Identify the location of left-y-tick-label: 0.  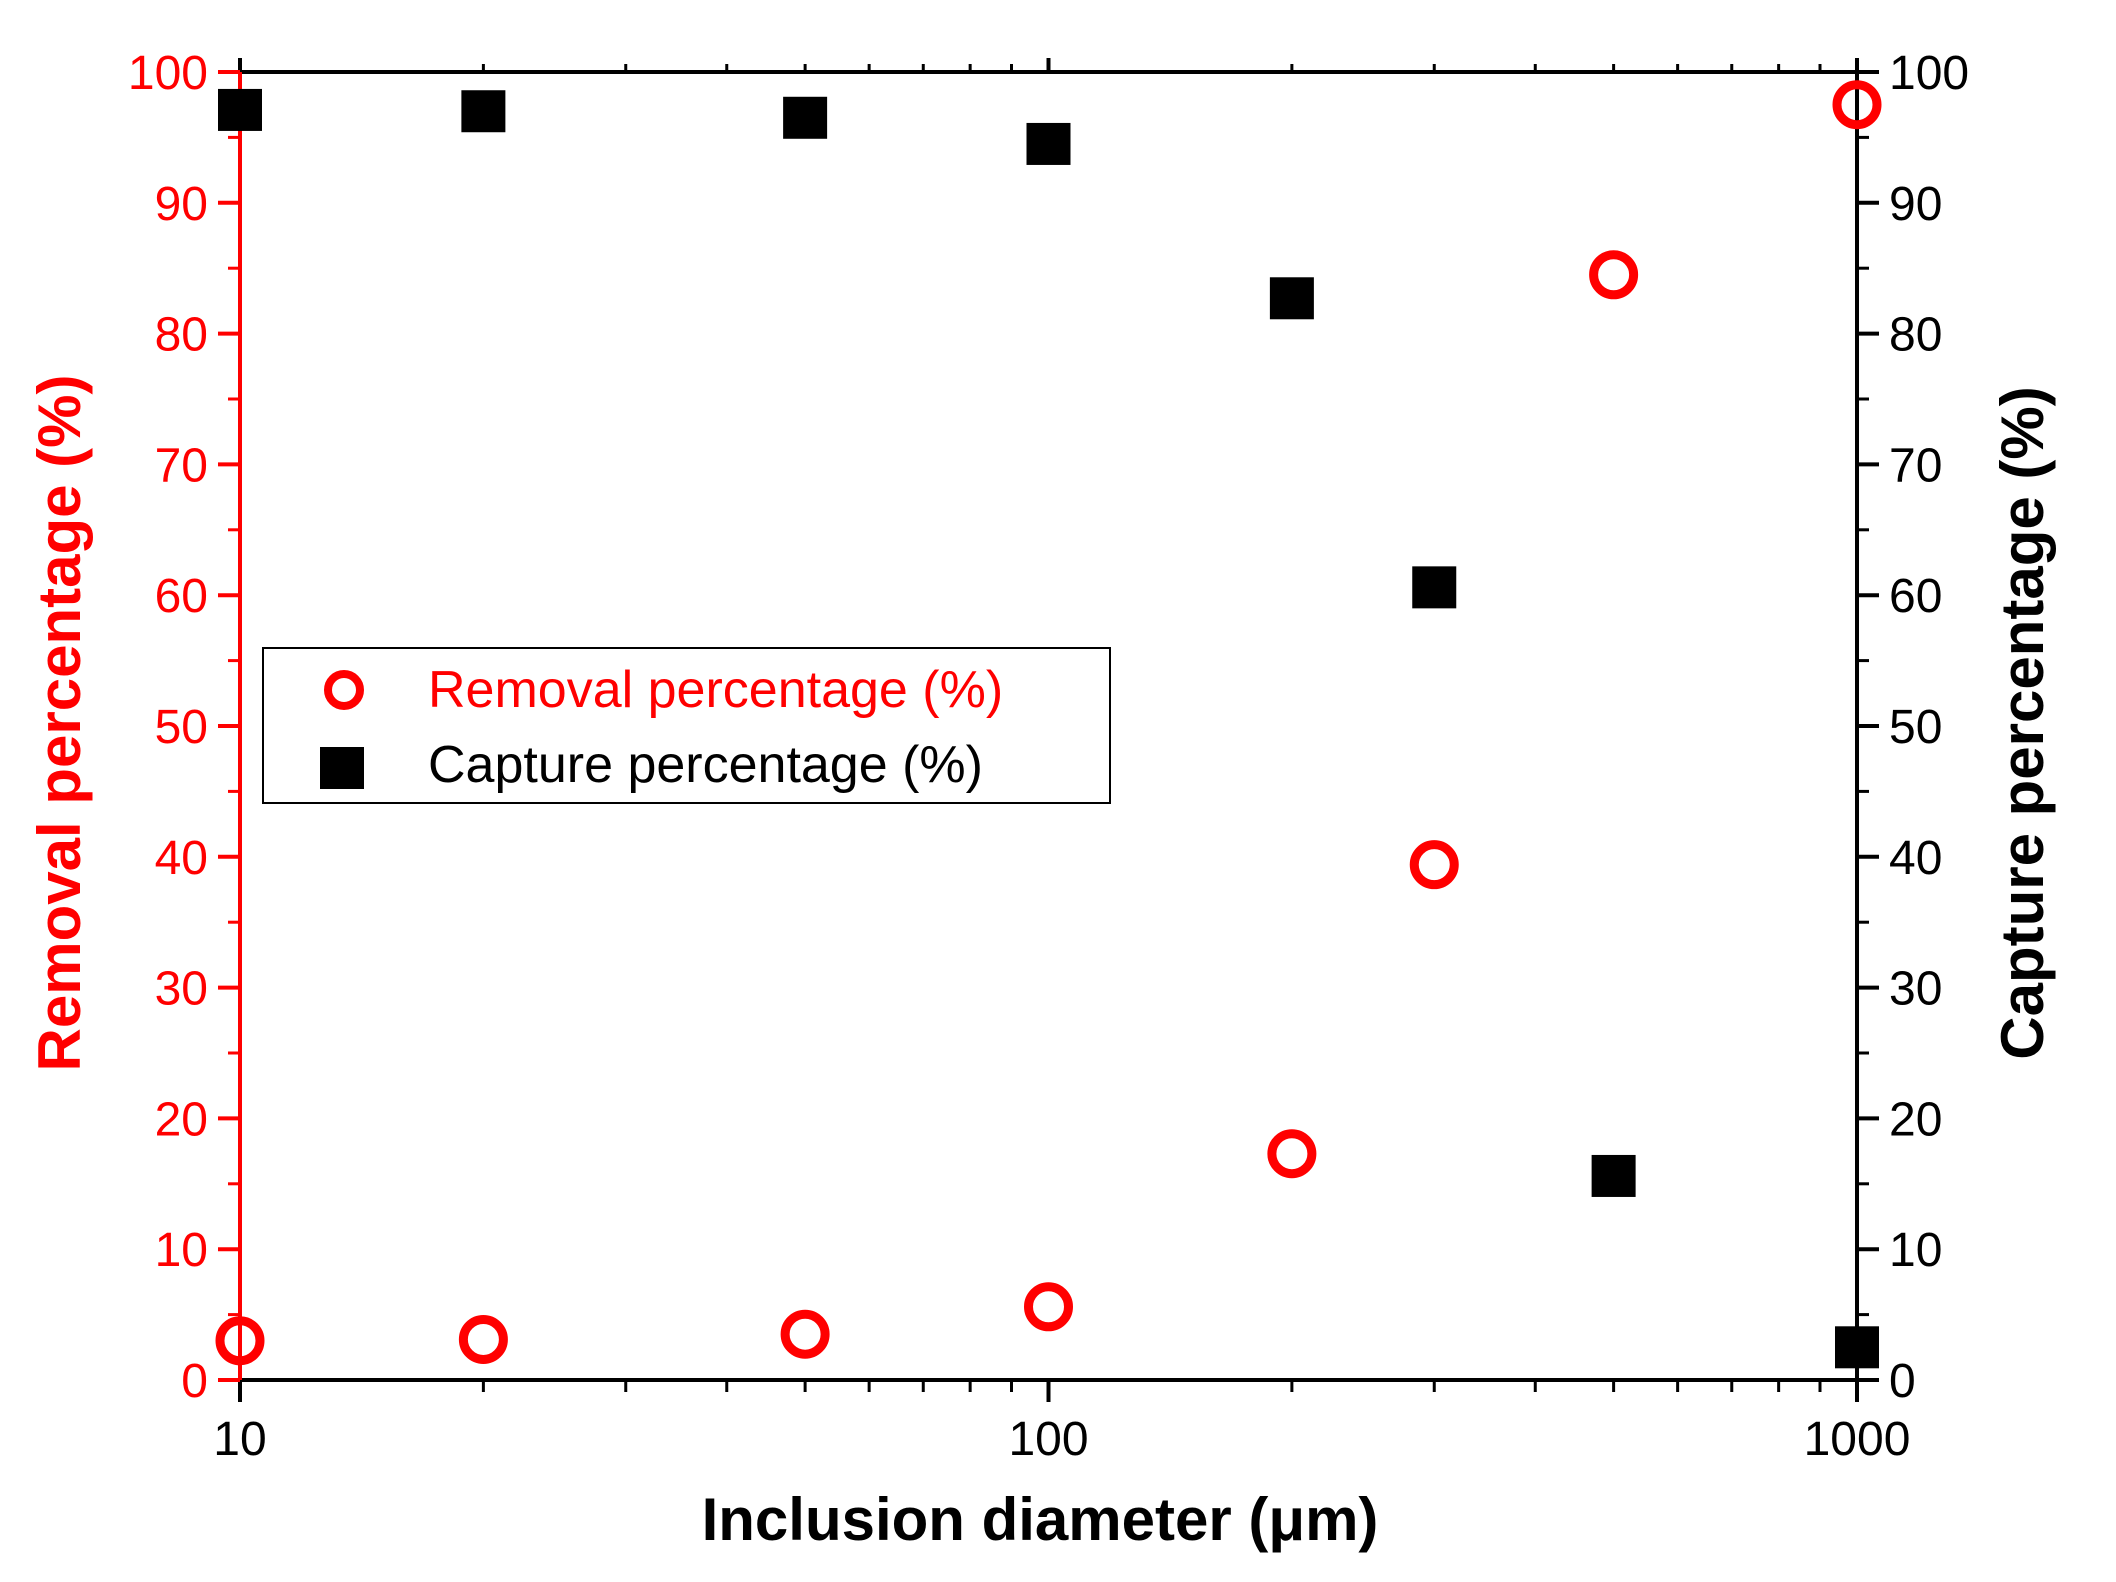
(194, 1381).